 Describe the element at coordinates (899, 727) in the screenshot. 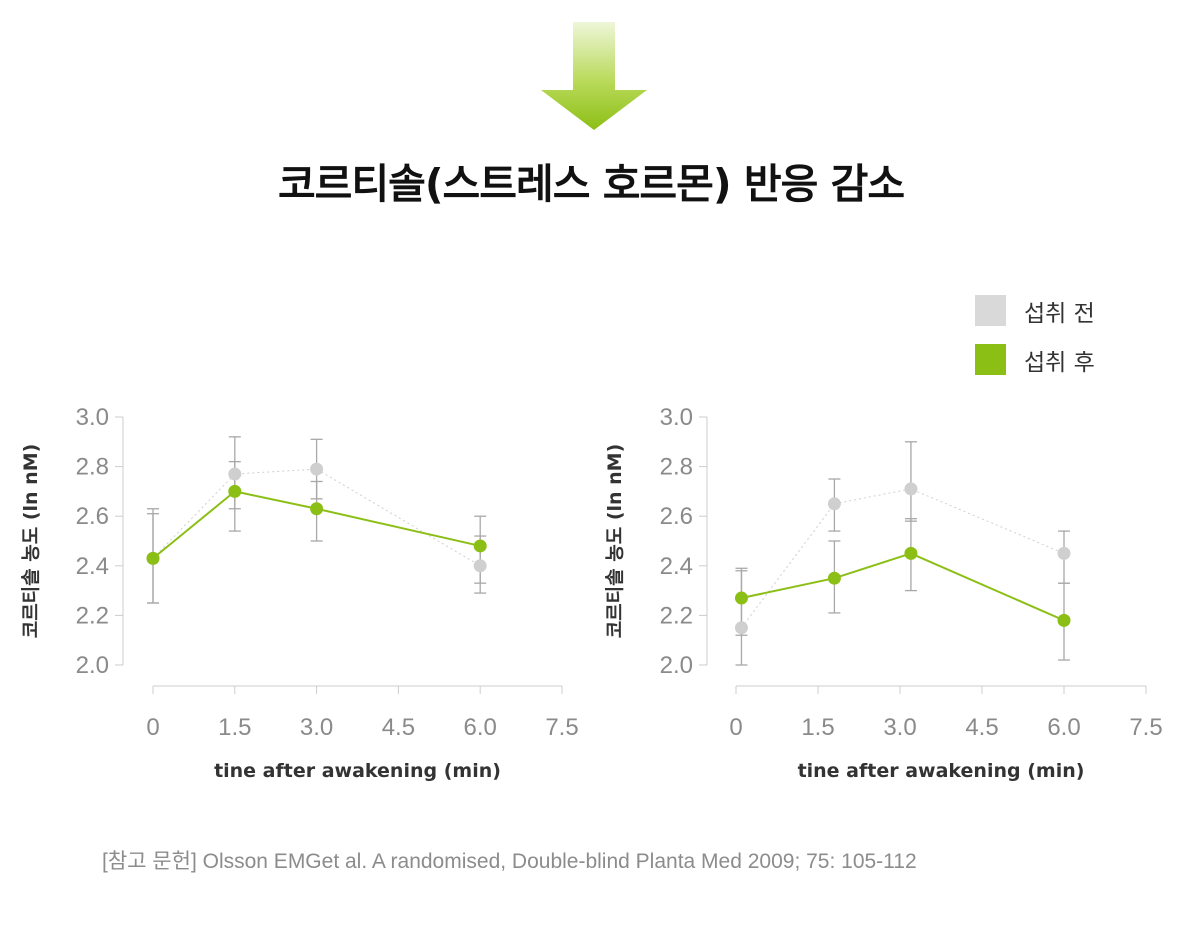

I see `chart2-x-tick-label: 3.0` at that location.